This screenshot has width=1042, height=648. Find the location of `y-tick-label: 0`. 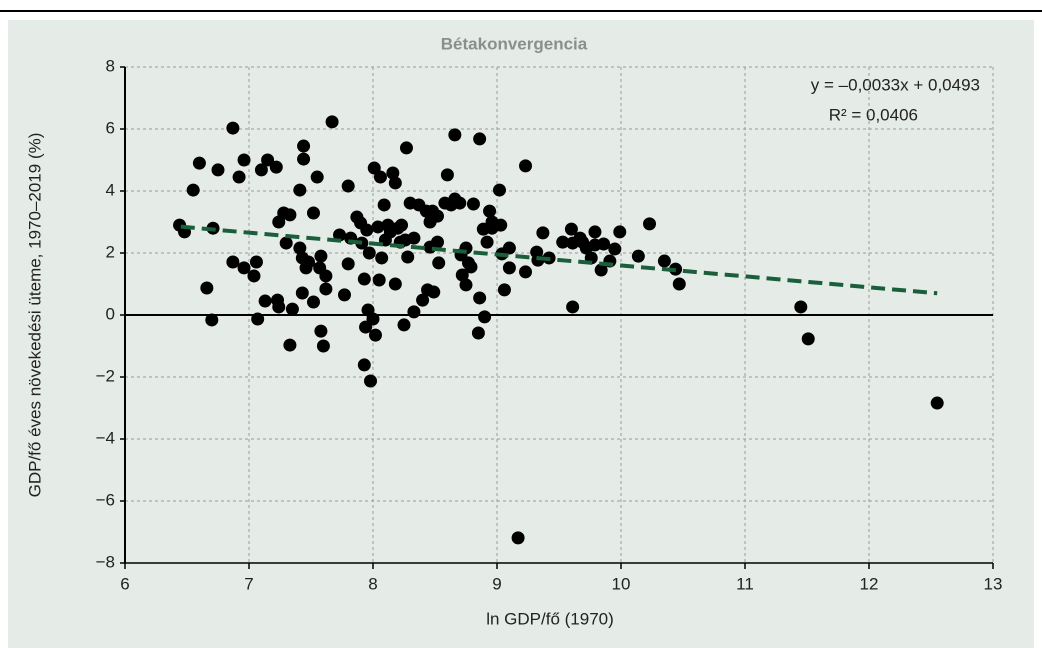

y-tick-label: 0 is located at coordinates (110, 313).